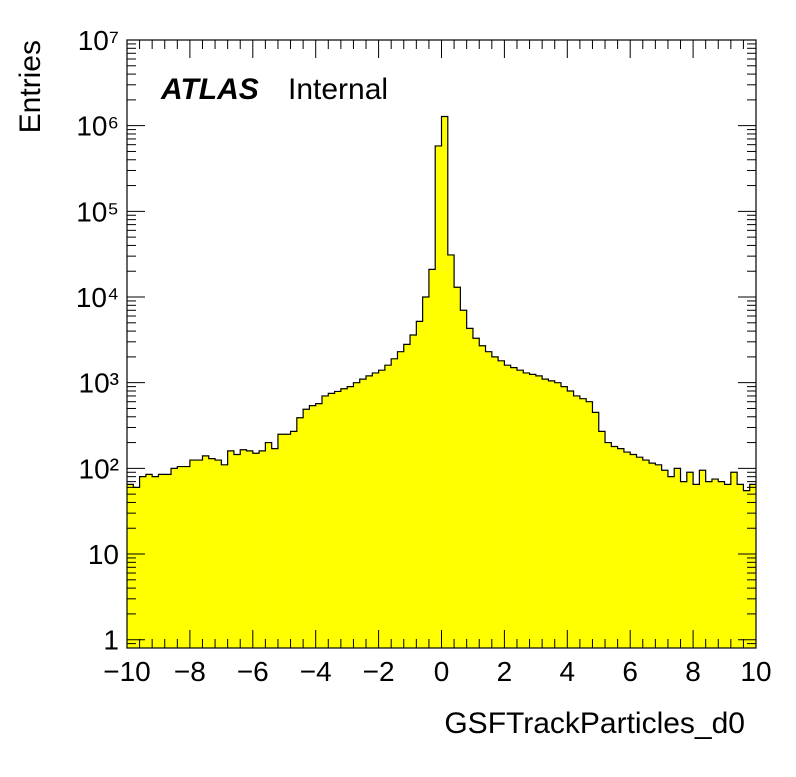  I want to click on x-tick-label: −8, so click(190, 671).